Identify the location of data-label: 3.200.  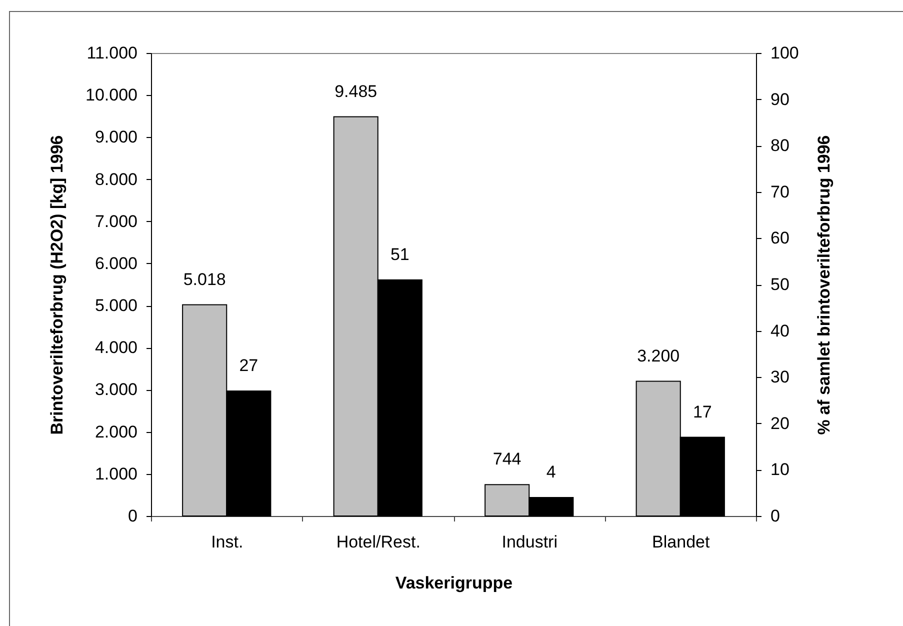
(658, 356).